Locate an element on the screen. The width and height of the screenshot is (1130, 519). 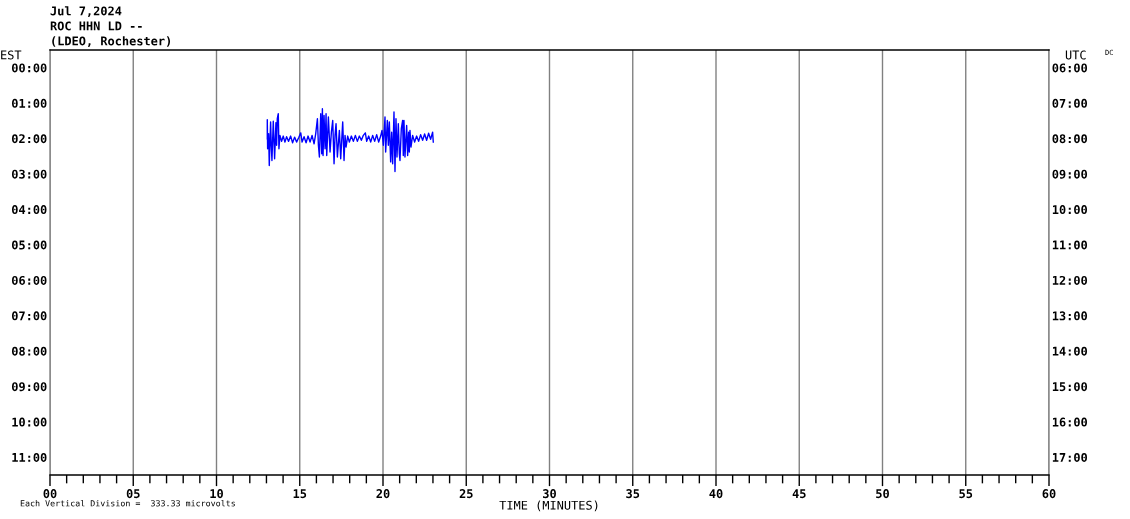
y-tick-label: 11:00 is located at coordinates (29, 457).